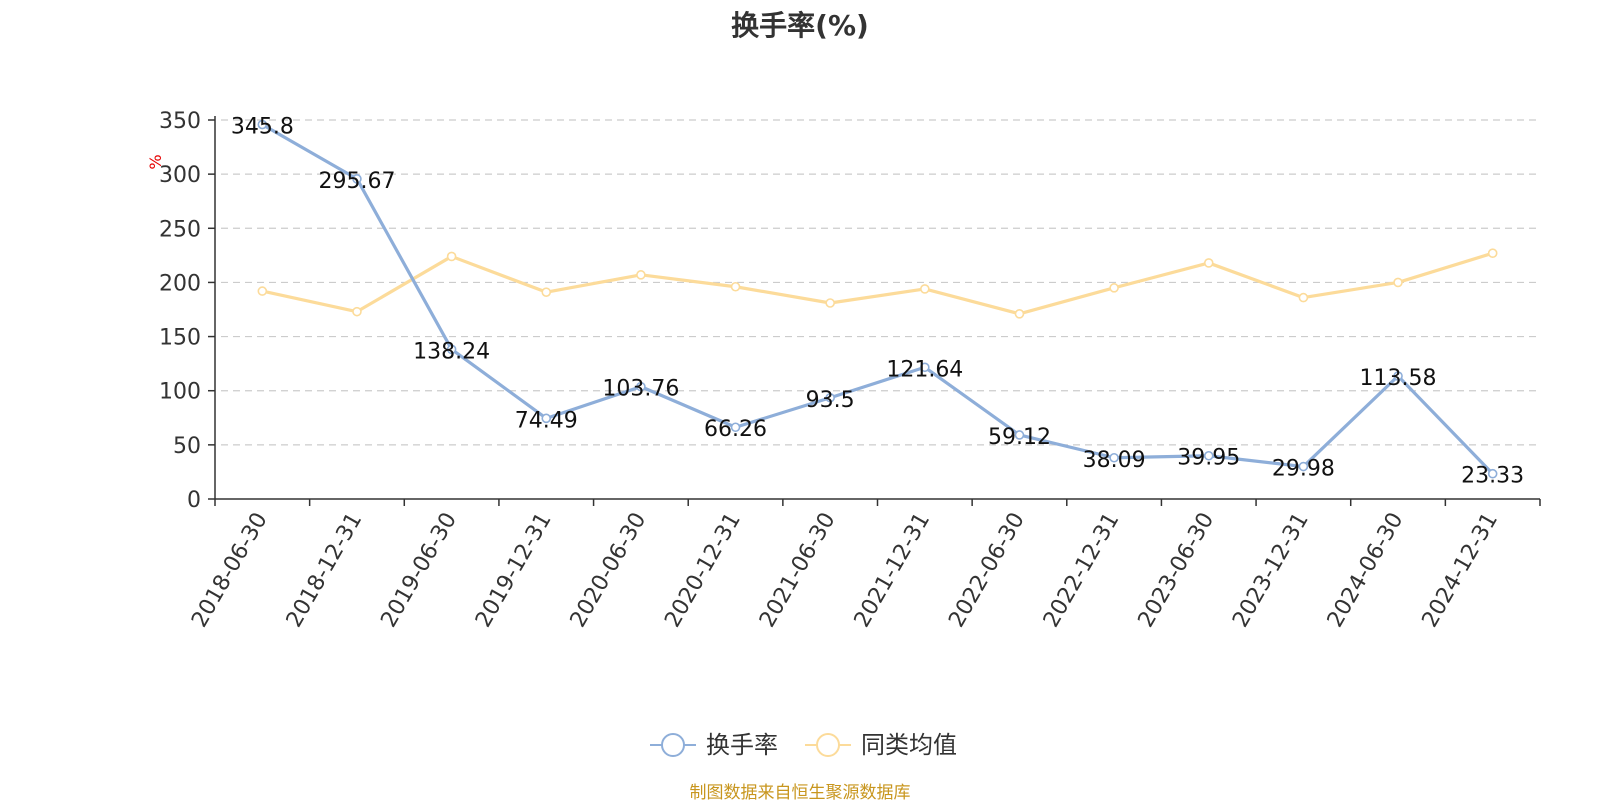  Describe the element at coordinates (194, 500) in the screenshot. I see `y-tick-label: 0` at that location.